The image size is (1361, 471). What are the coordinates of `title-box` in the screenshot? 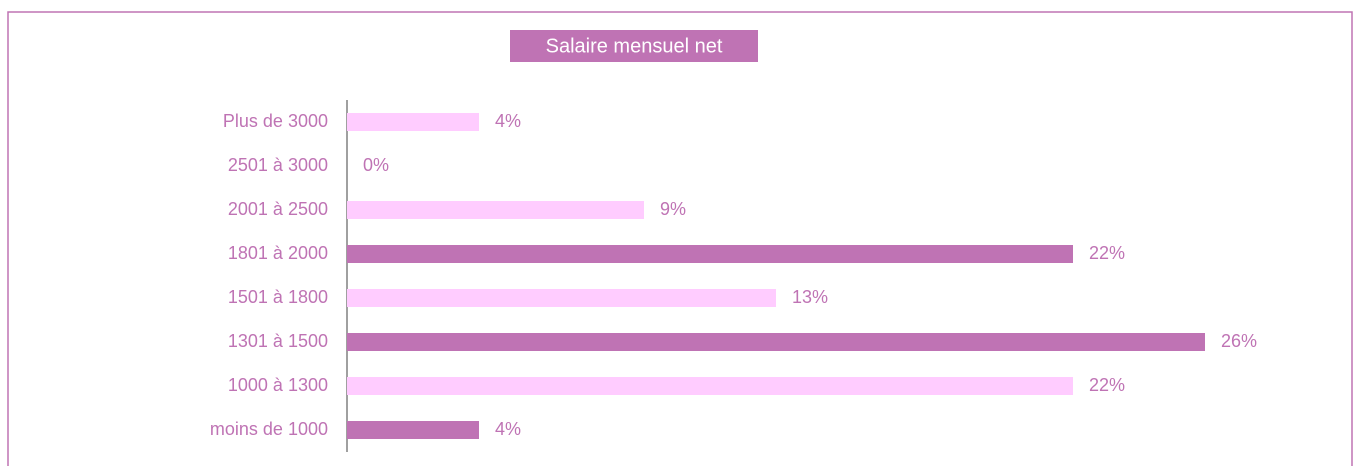 It's located at (634, 46).